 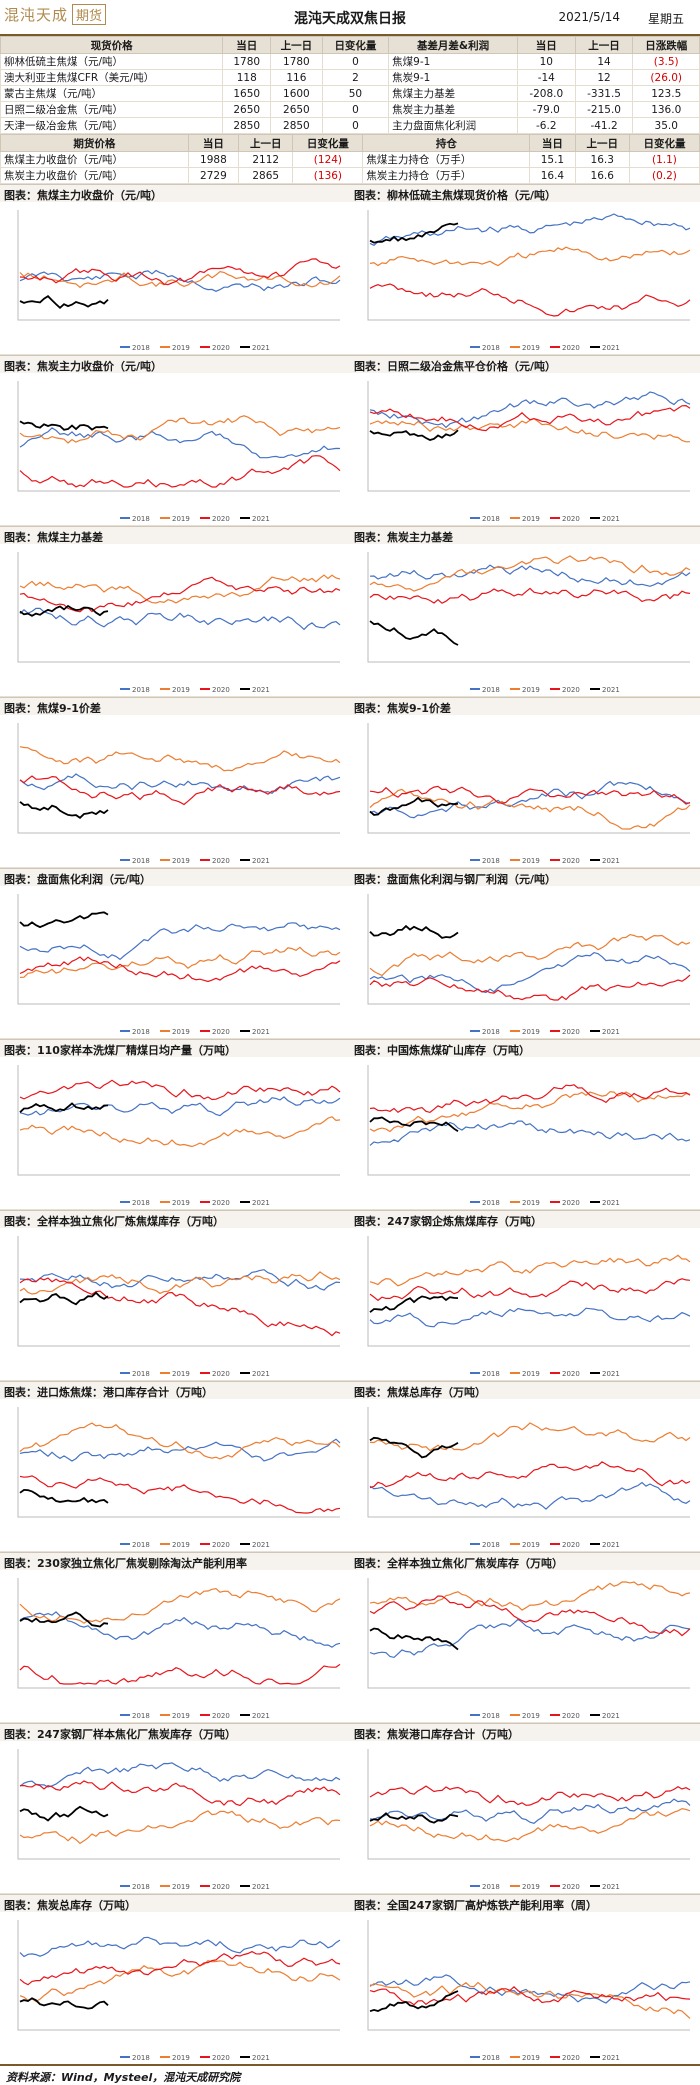 What do you see at coordinates (525, 1466) in the screenshot?
I see `chart-panel: 图表：焦煤总库存（万吨） 2018 2019 2020 2021` at bounding box center [525, 1466].